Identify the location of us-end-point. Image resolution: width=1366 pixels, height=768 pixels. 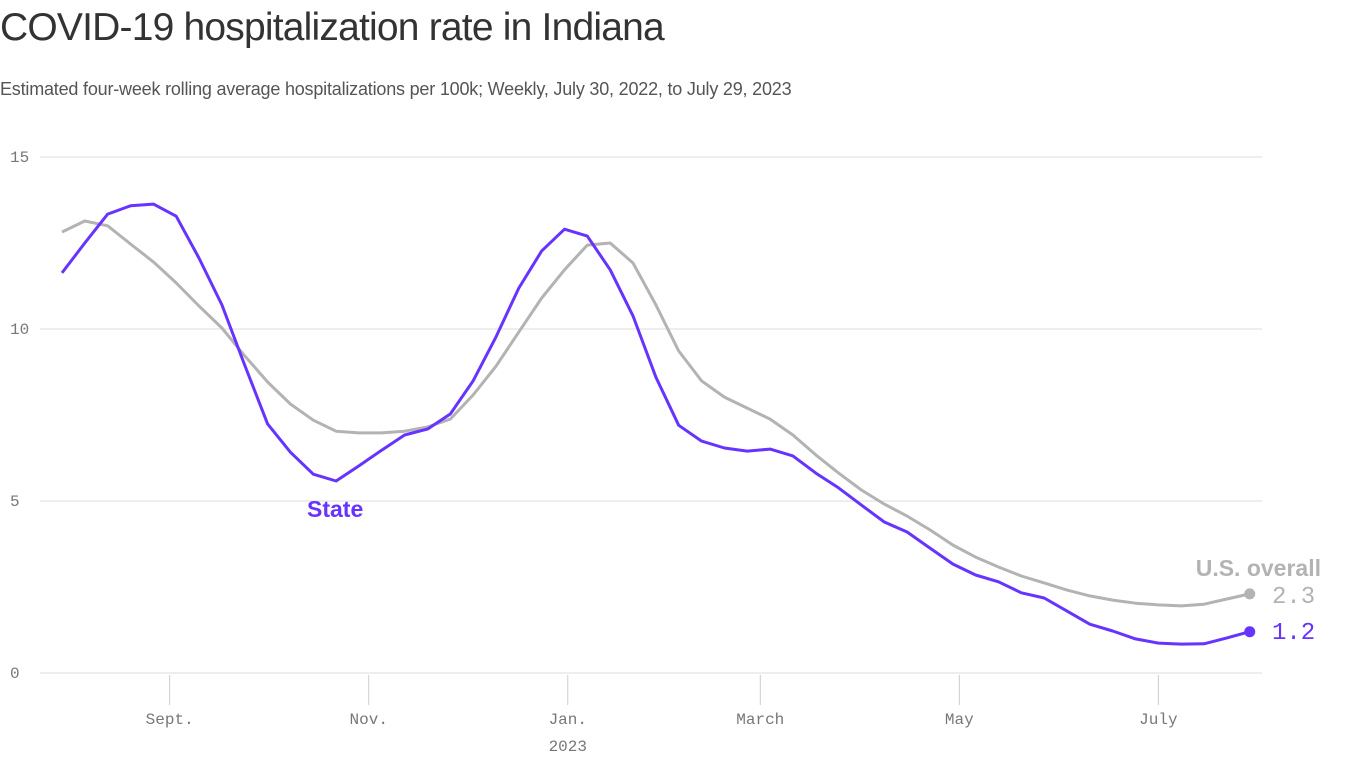
(1250, 594).